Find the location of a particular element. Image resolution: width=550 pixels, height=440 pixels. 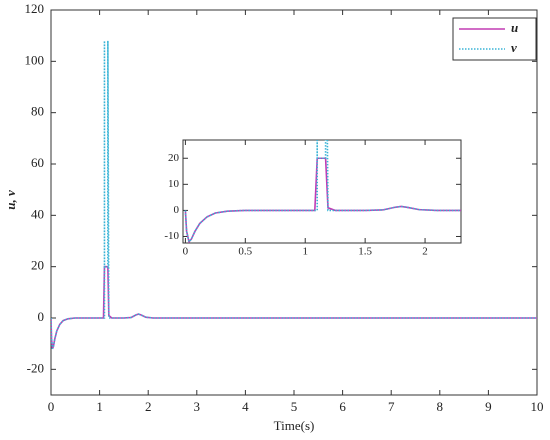

legend-label: u is located at coordinates (514, 27).